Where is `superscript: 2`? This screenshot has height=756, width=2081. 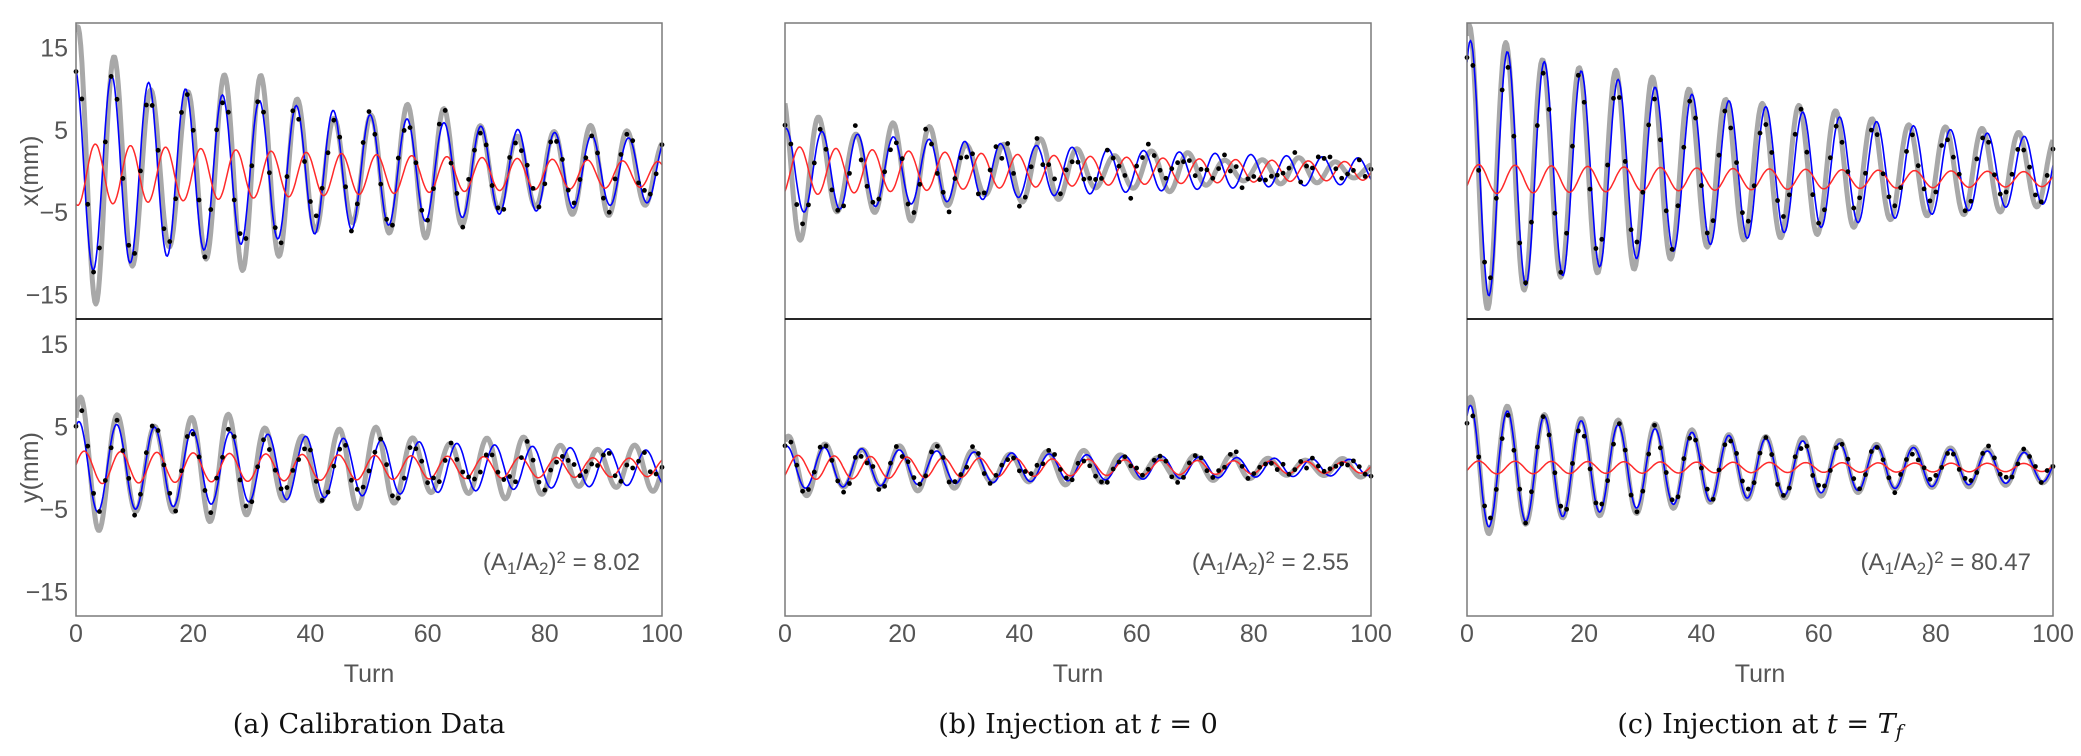 superscript: 2 is located at coordinates (1269, 557).